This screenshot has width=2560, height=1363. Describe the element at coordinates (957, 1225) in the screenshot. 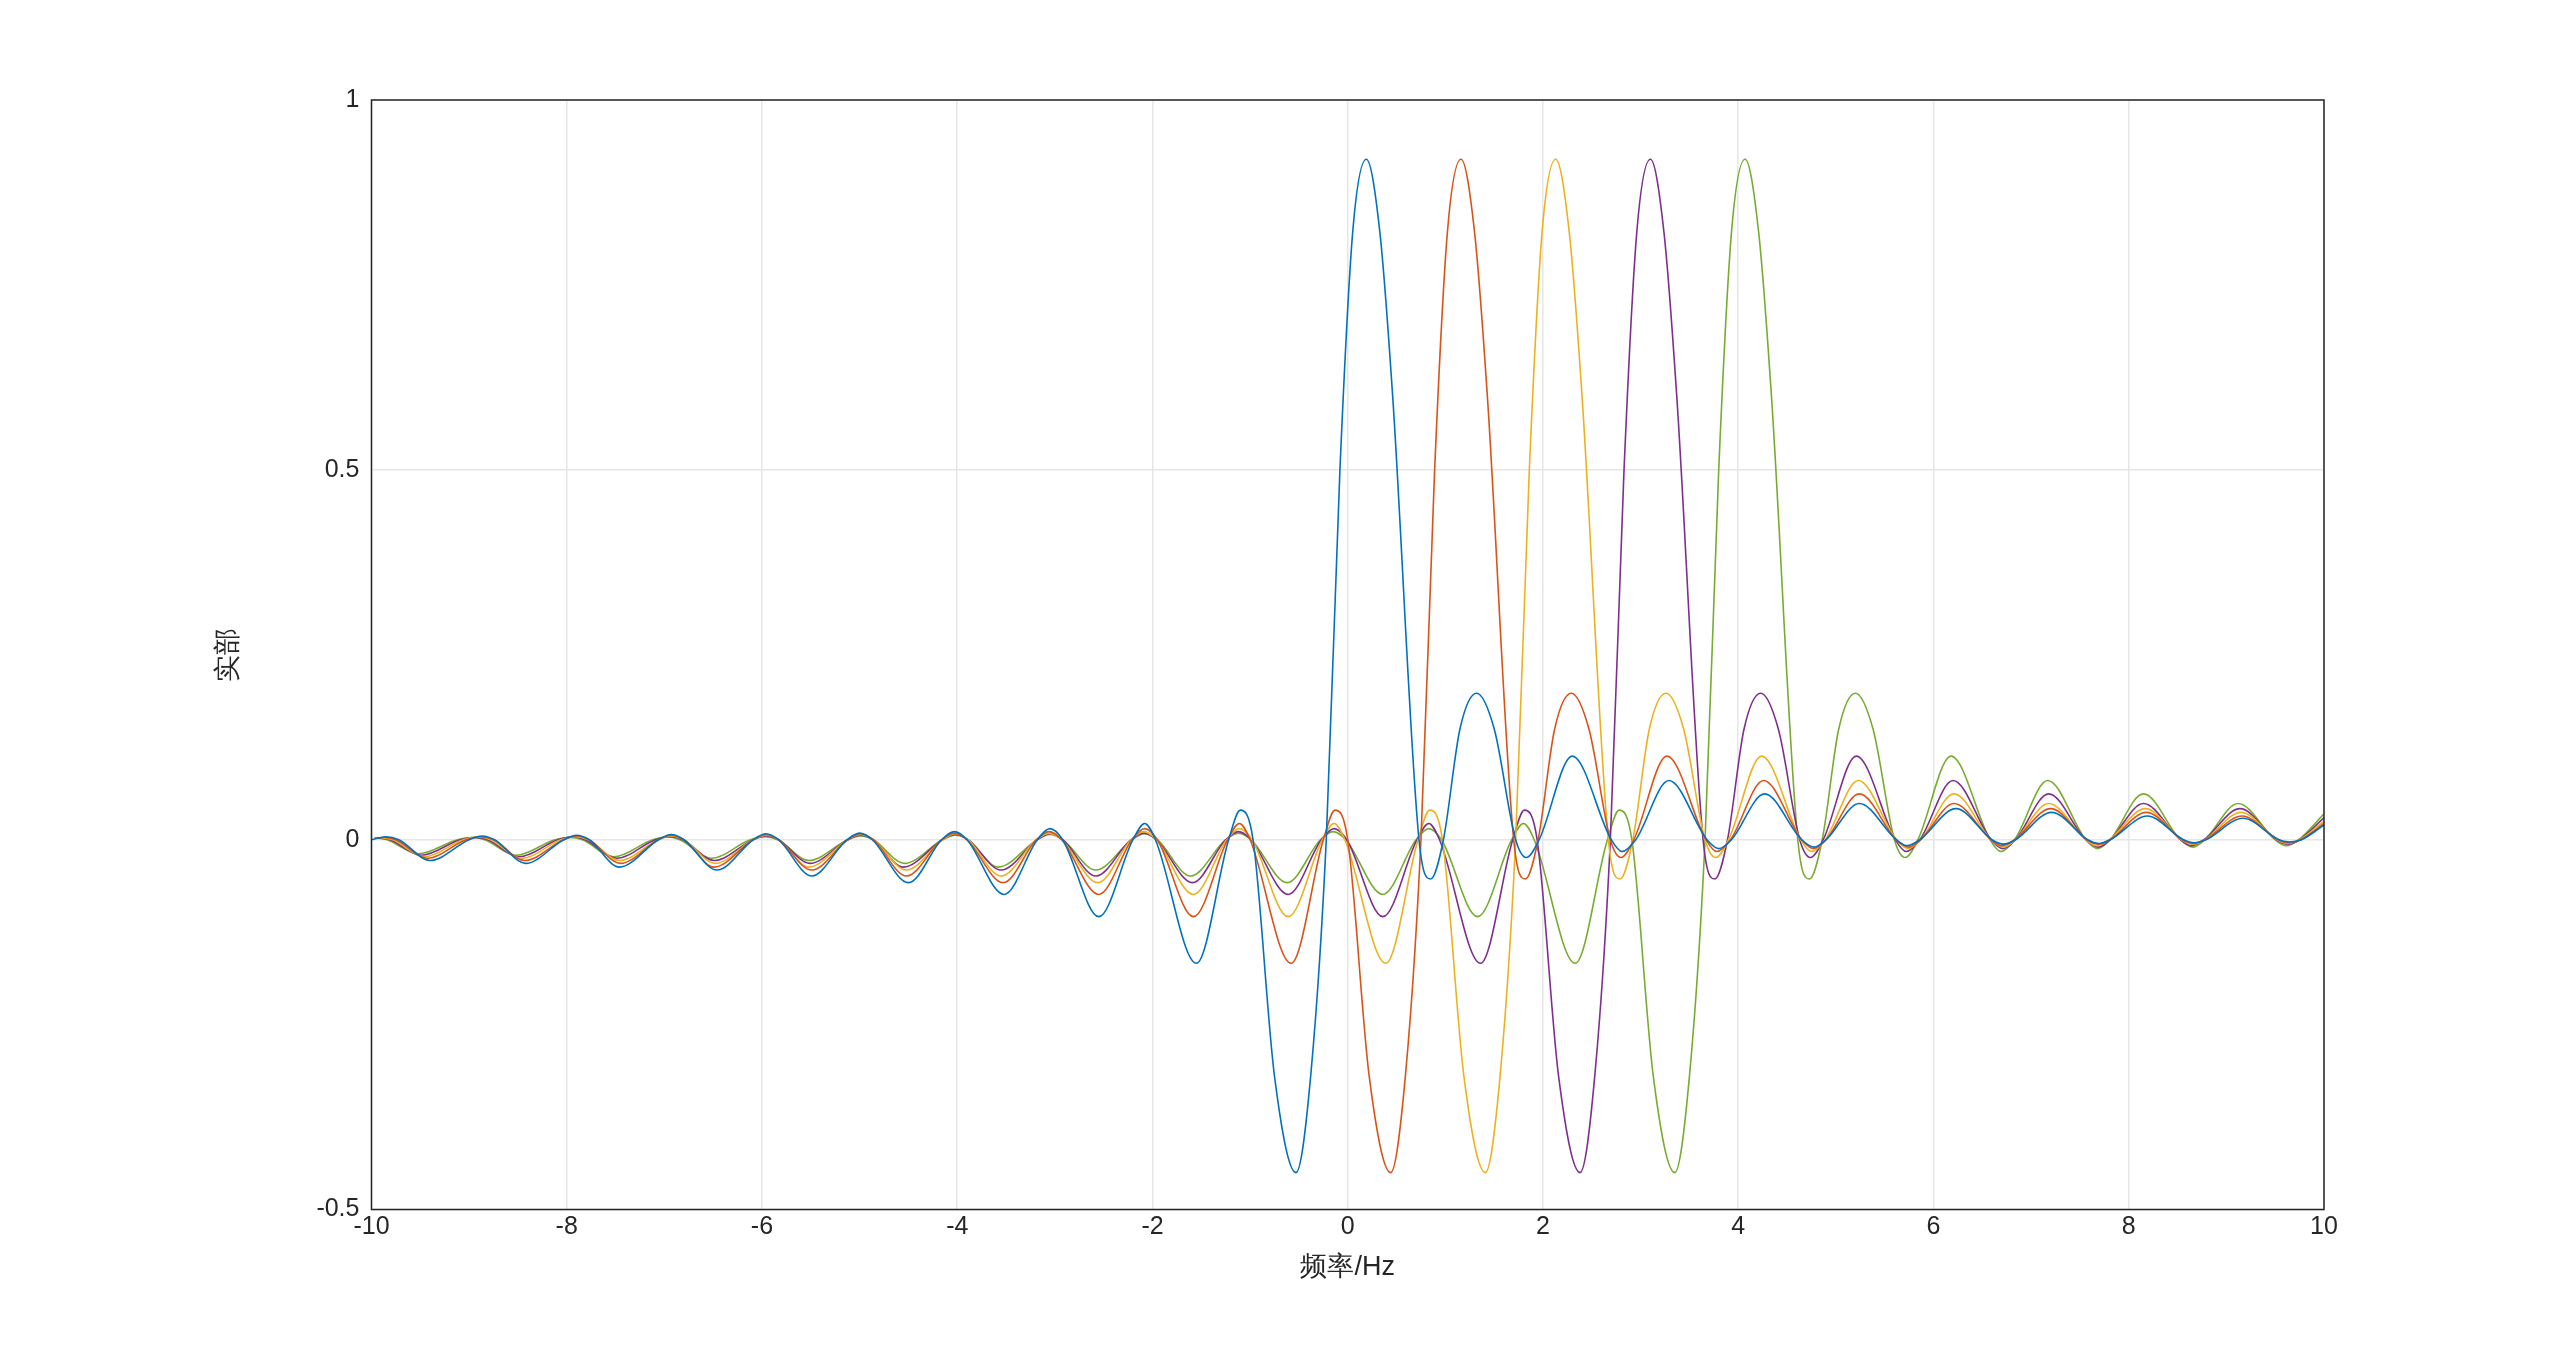

I see `x-tick-label: -4` at that location.